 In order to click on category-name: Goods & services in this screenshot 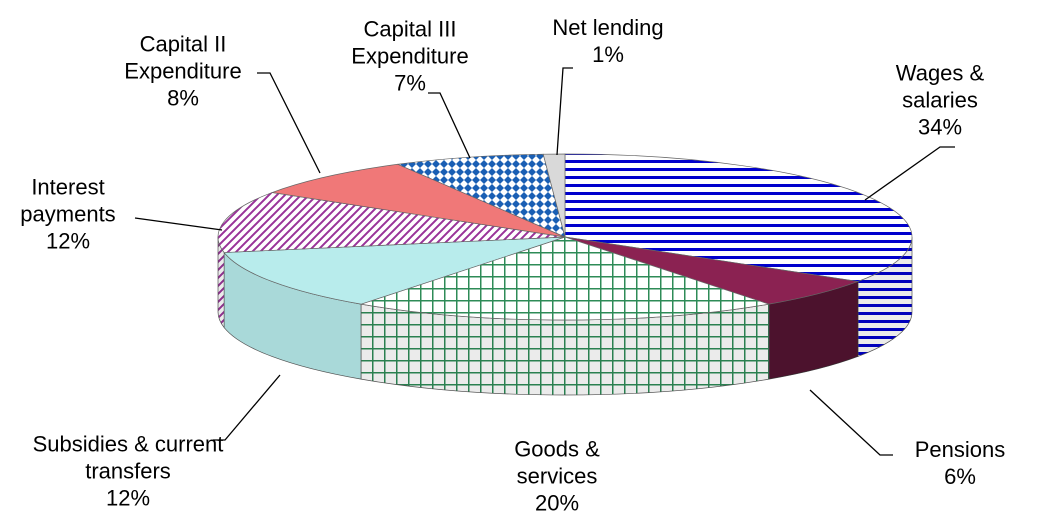, I will do `click(557, 462)`.